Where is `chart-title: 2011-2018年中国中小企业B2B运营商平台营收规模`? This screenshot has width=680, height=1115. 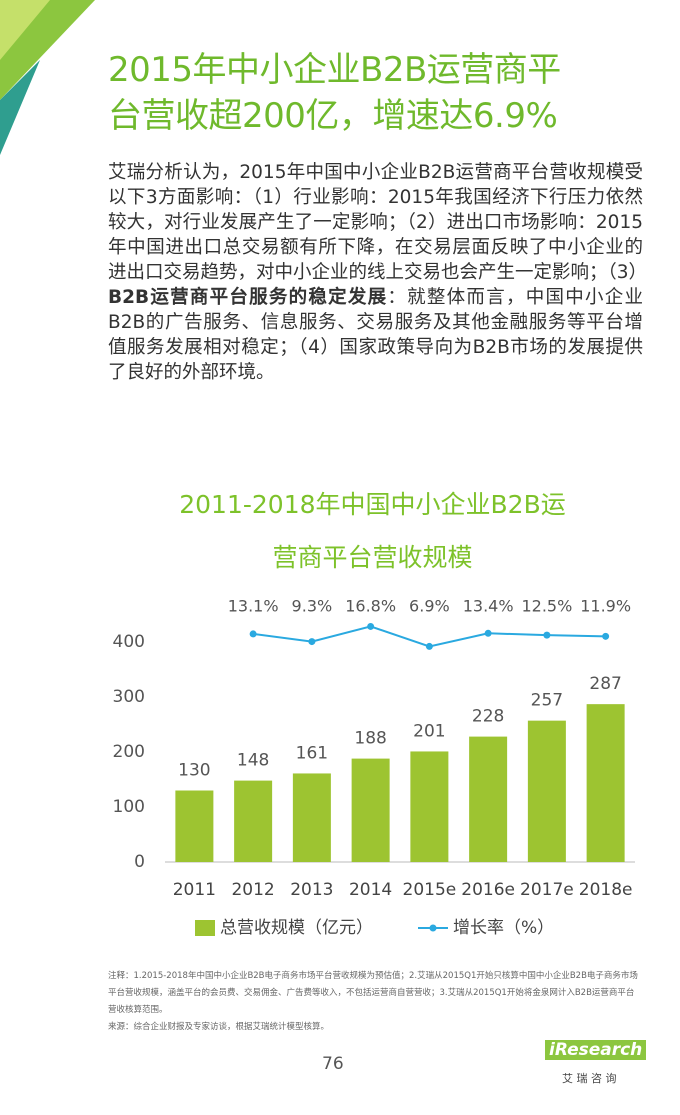 chart-title: 2011-2018年中国中小企业B2B运营商平台营收规模 is located at coordinates (372, 531).